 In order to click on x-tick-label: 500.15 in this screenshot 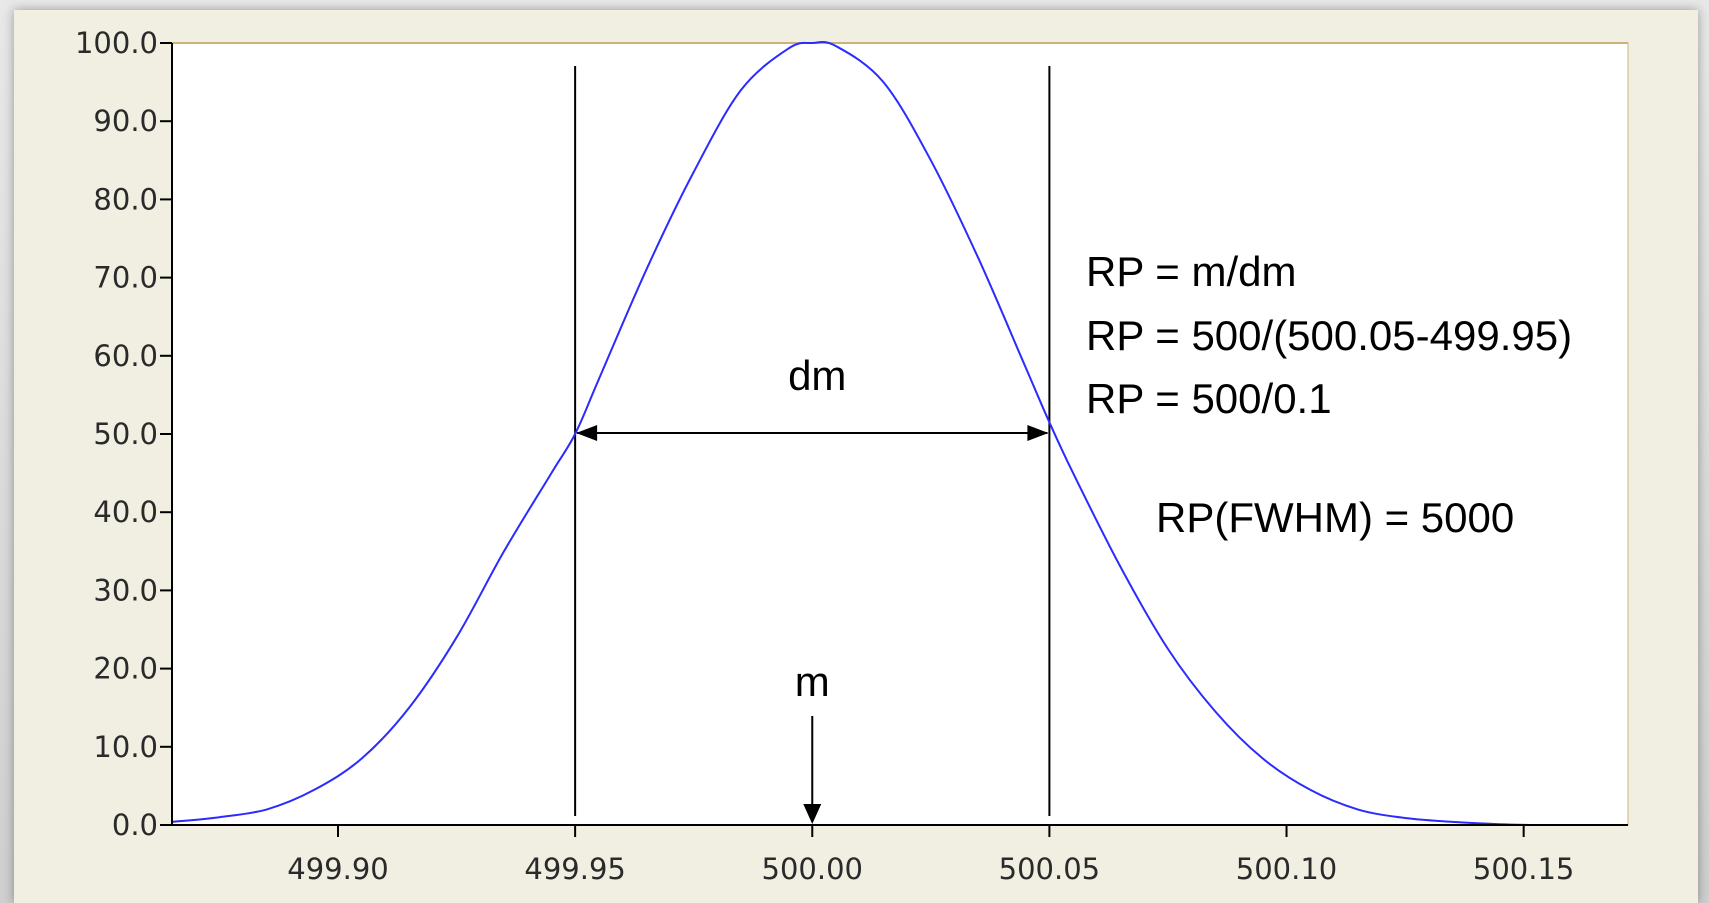, I will do `click(1523, 869)`.